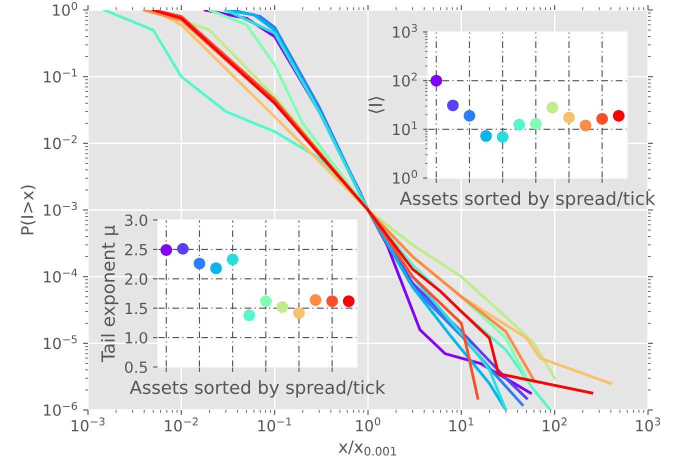 This screenshot has height=475, width=694. I want to click on x-tick-label: 10$^{2}$, so click(554, 424).